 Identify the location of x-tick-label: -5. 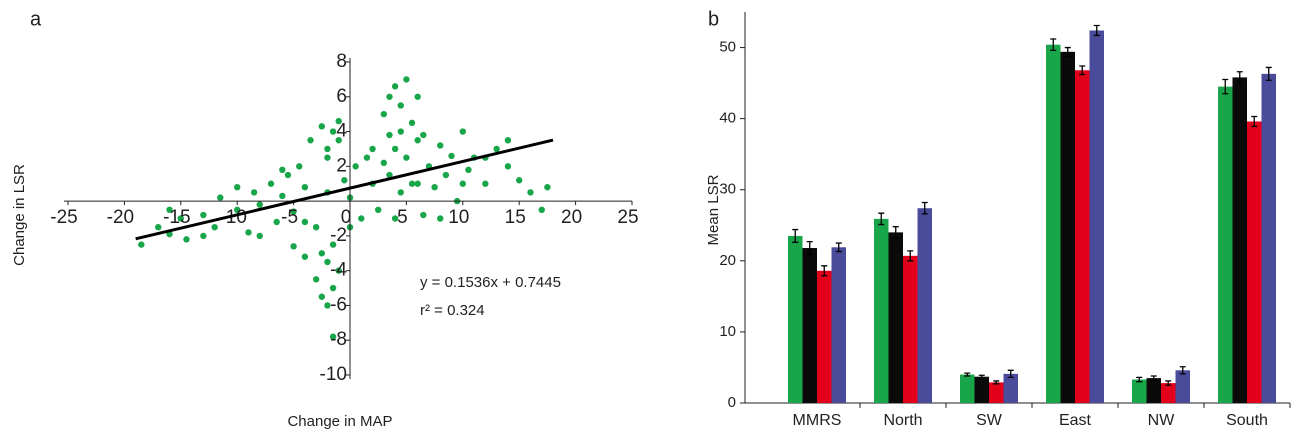
(289, 217).